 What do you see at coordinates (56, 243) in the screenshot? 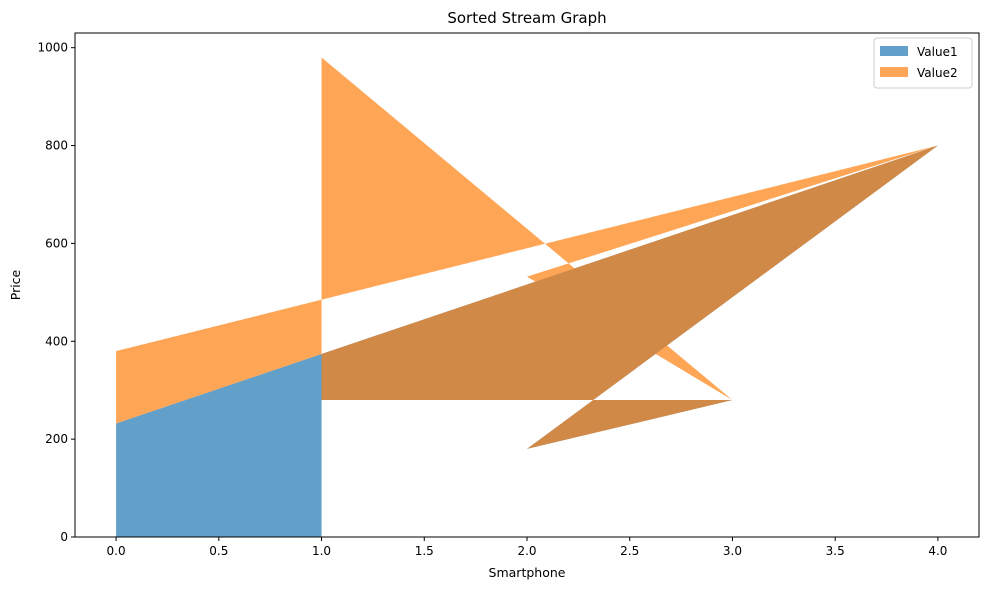
I see `y-tick-label: 600` at bounding box center [56, 243].